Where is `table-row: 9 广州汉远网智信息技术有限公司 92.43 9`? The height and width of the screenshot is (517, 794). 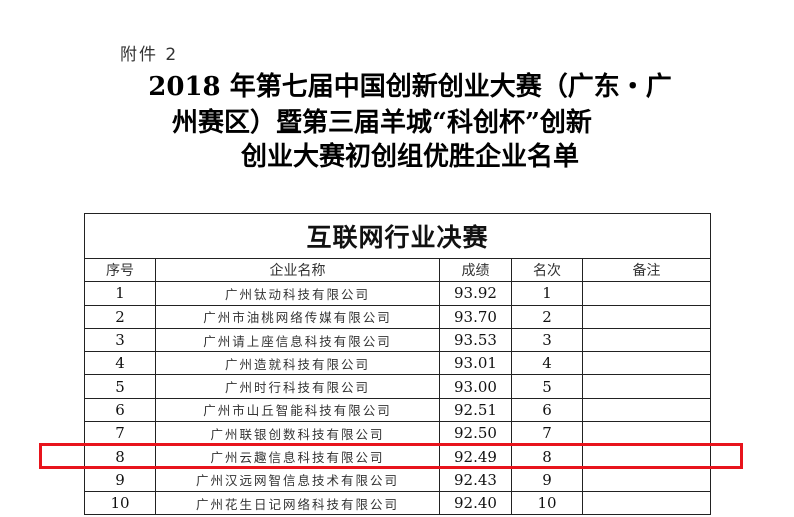
table-row: 9 广州汉远网智信息技术有限公司 92.43 9 is located at coordinates (398, 479).